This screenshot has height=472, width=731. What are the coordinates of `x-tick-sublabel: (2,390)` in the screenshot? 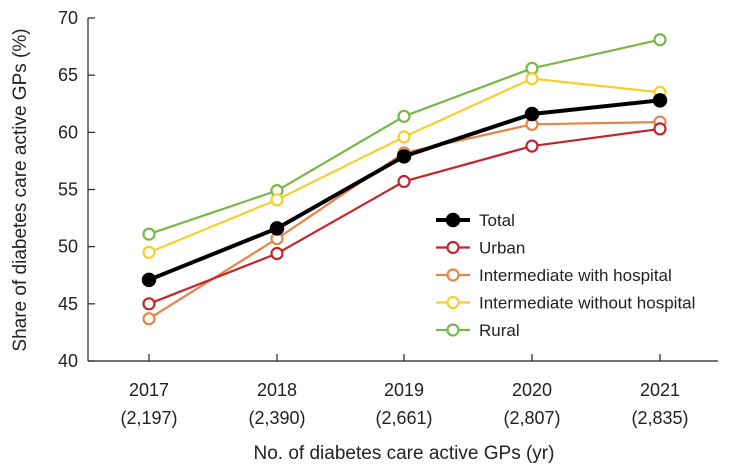 It's located at (276, 418).